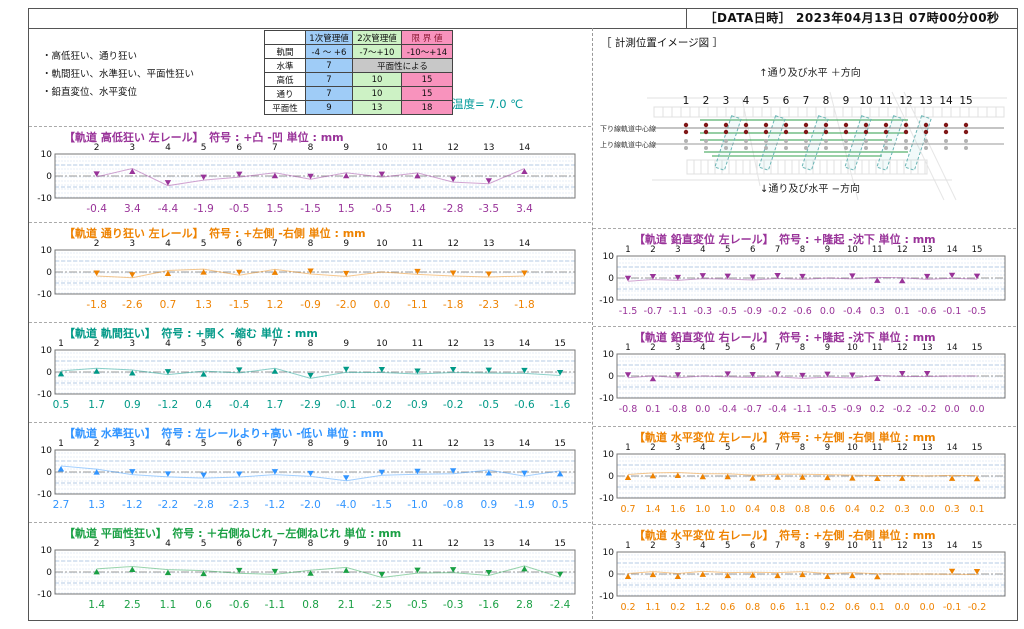 The width and height of the screenshot is (1024, 629). I want to click on value-label: 1.2, so click(275, 305).